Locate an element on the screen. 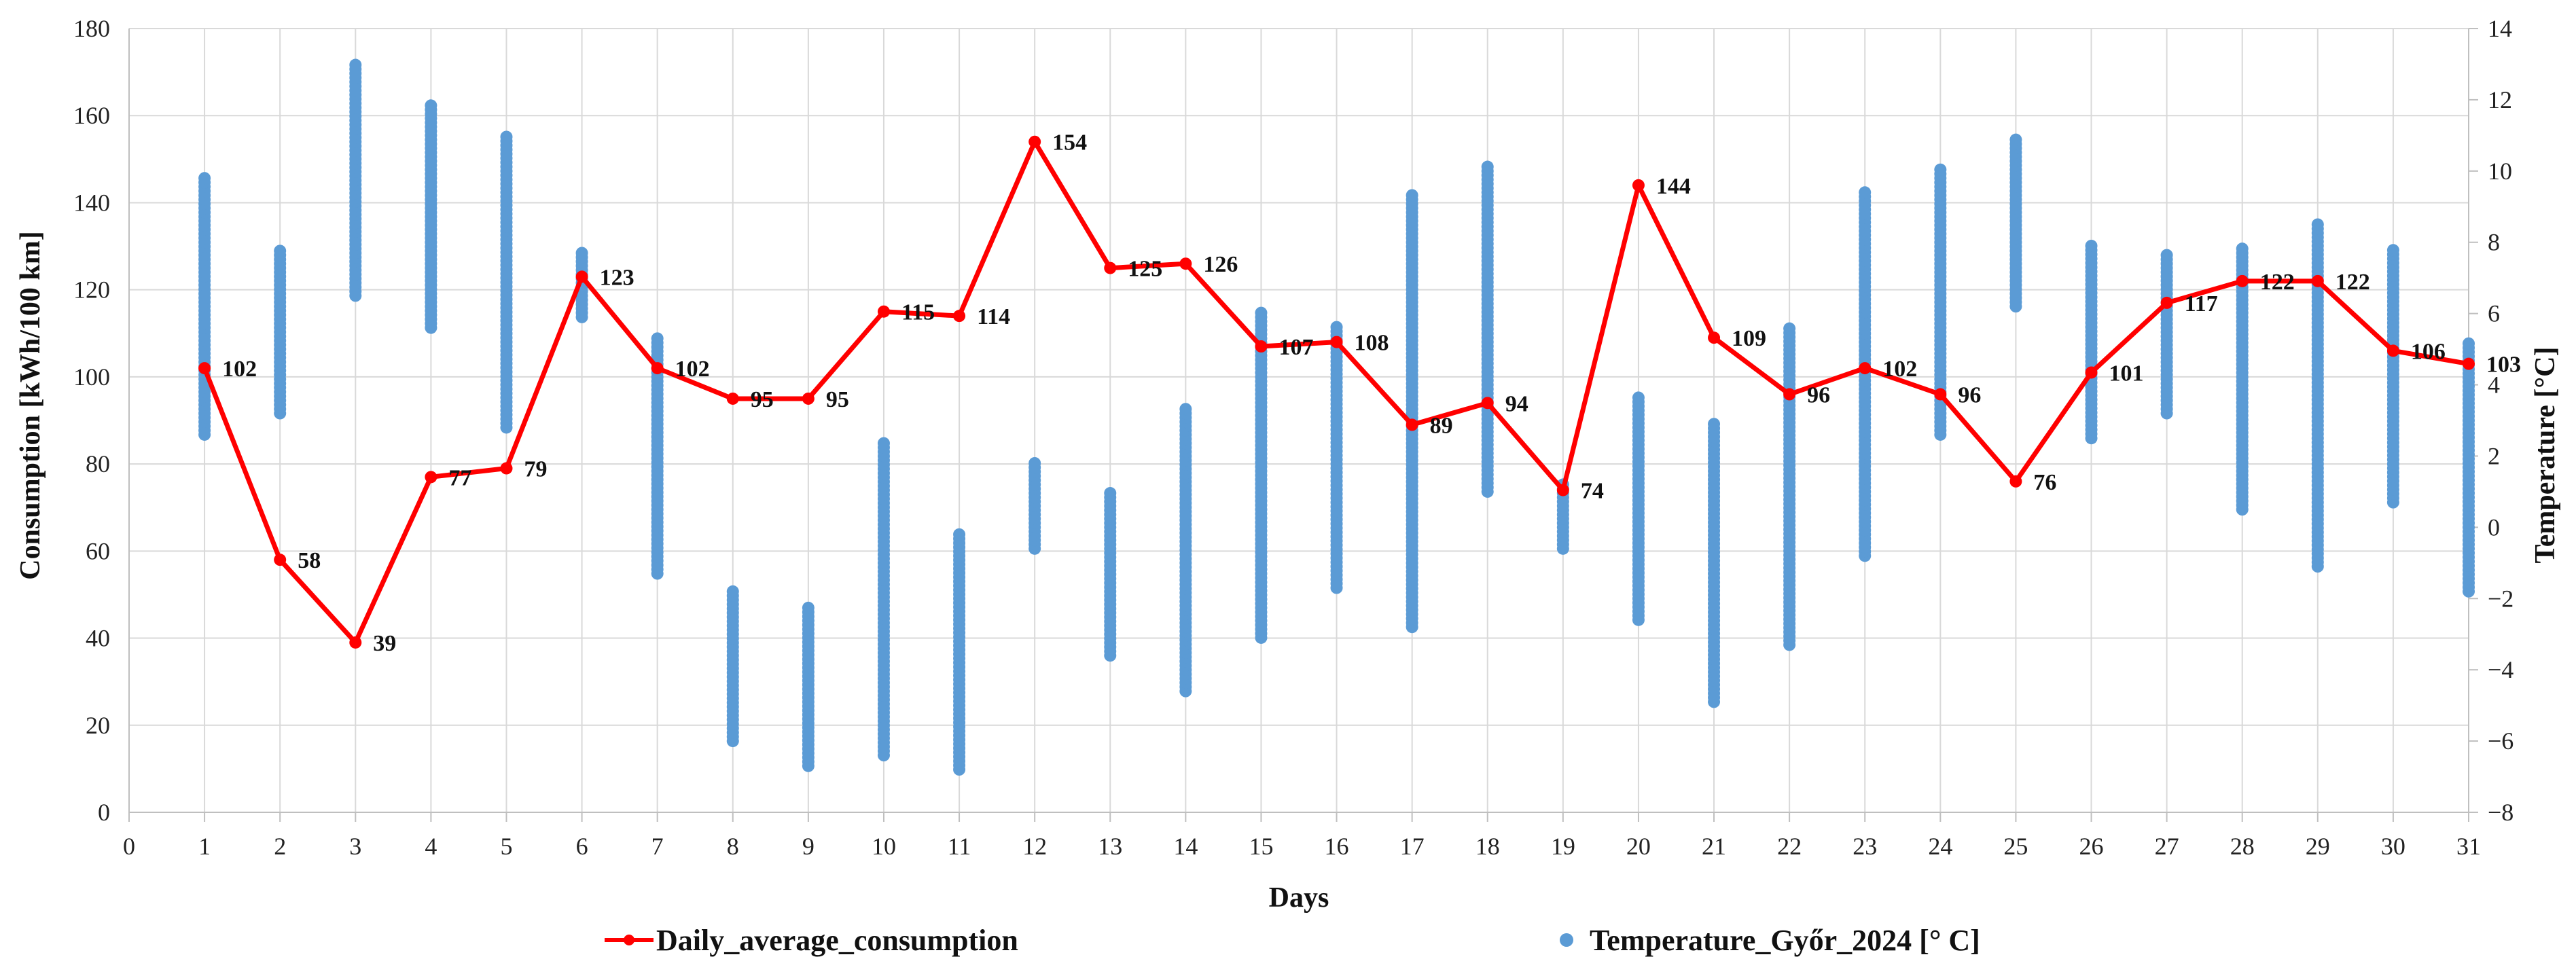  x-tick-label: 26 is located at coordinates (2091, 846).